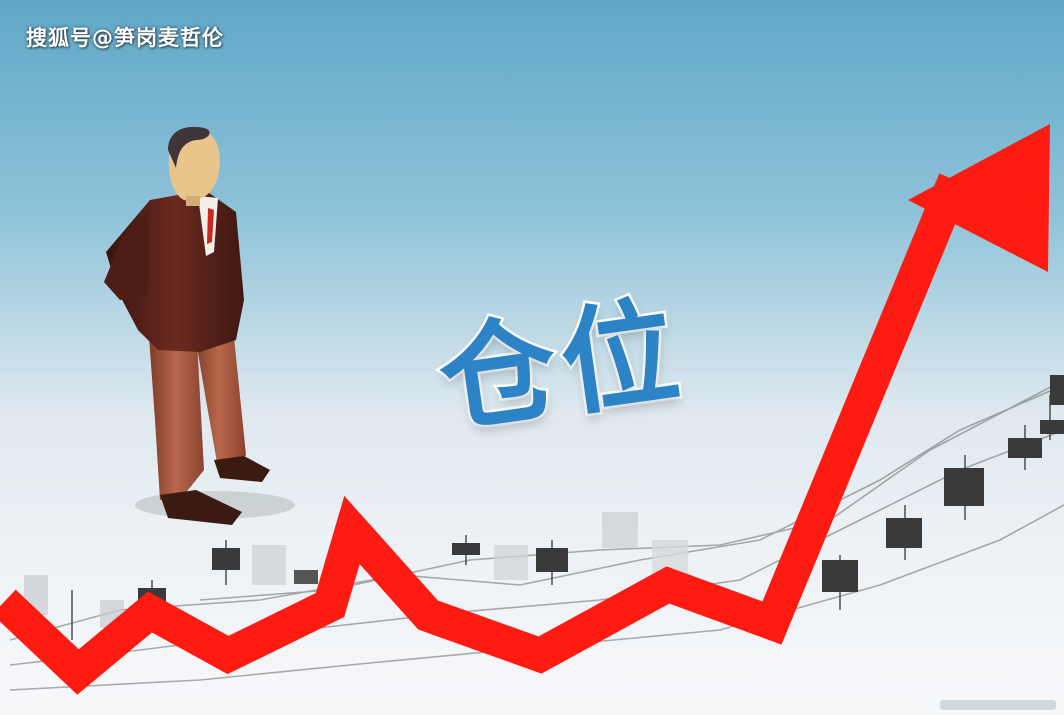 This screenshot has height=715, width=1064. I want to click on headline-text: 仓位, so click(561, 366).